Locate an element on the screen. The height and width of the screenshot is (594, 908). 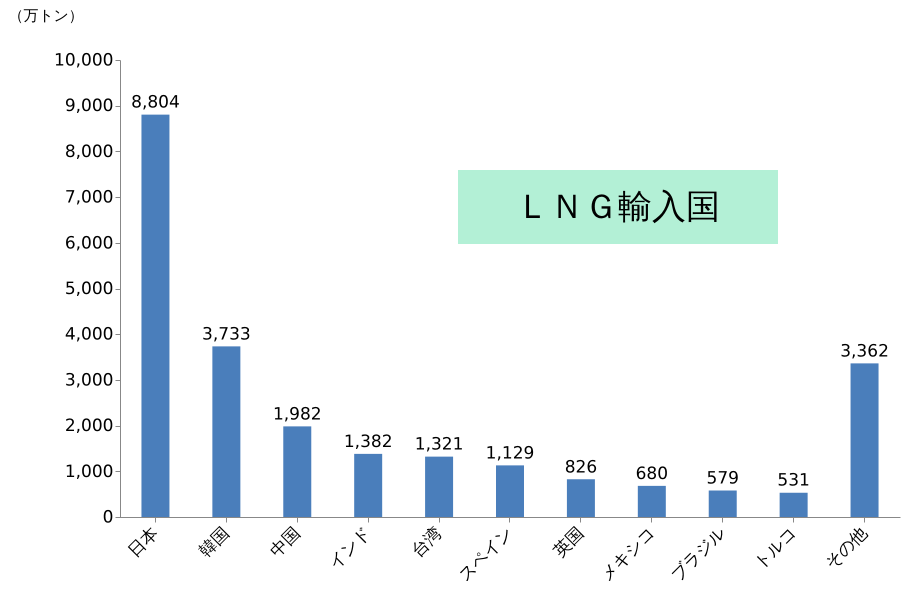
label-box: ＬＮＧ輸入国 is located at coordinates (618, 207).